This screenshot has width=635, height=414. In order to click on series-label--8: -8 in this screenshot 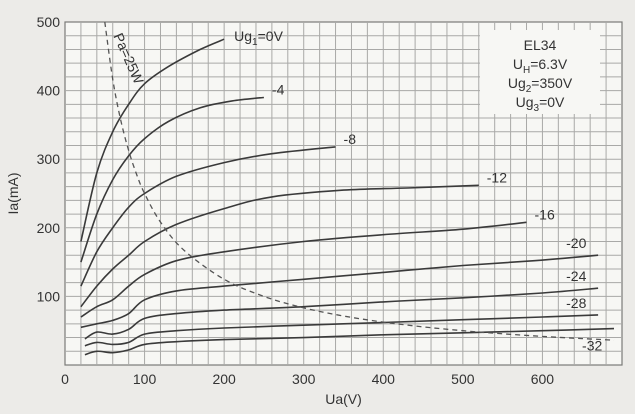, I will do `click(350, 139)`.